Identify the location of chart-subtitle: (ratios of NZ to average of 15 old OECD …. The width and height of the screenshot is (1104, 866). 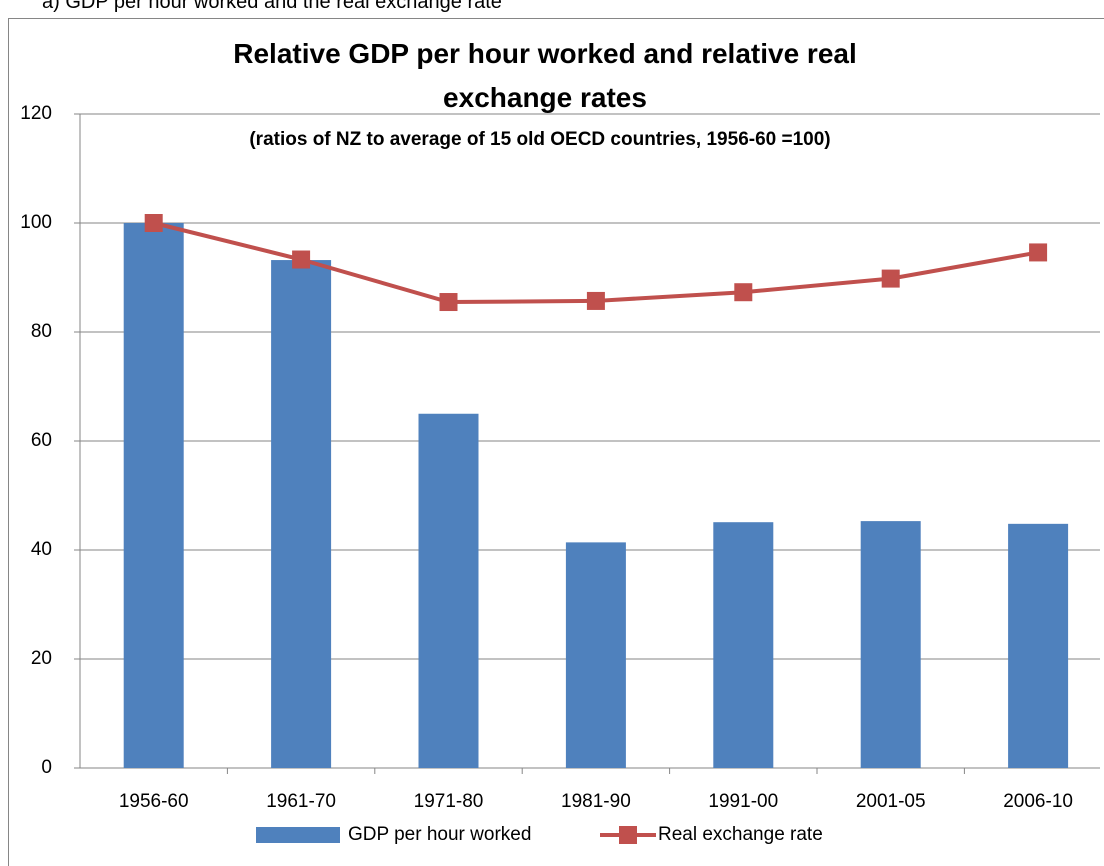
(539, 139).